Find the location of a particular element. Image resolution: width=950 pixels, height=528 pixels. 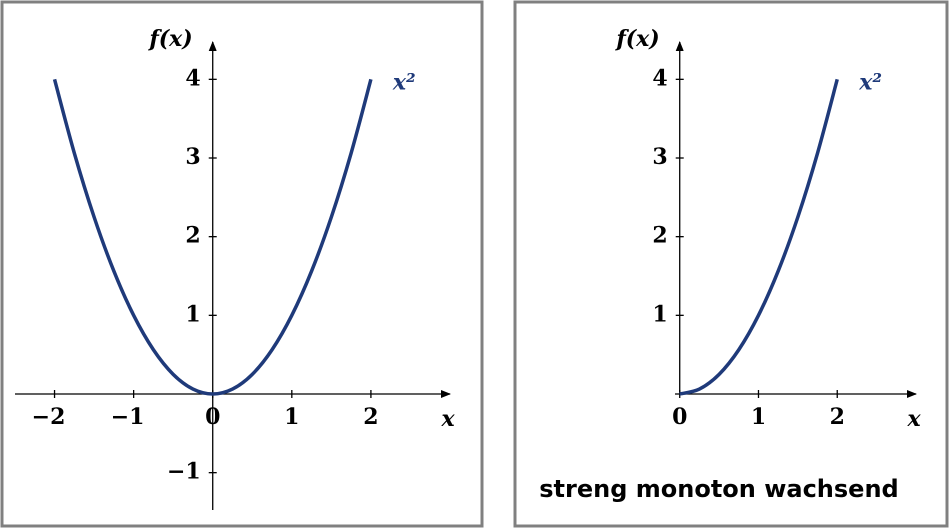

x-tick-label: −2 is located at coordinates (49, 417).